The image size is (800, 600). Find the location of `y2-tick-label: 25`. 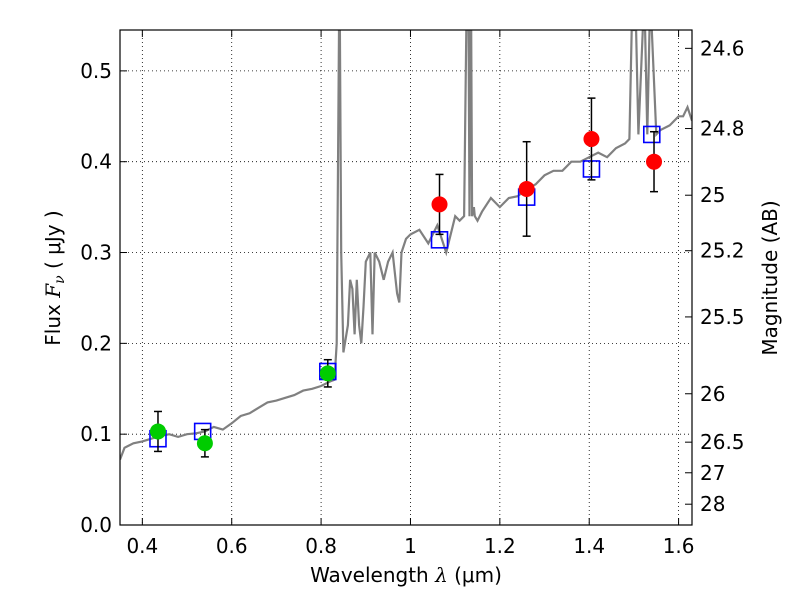

y2-tick-label: 25 is located at coordinates (712, 195).